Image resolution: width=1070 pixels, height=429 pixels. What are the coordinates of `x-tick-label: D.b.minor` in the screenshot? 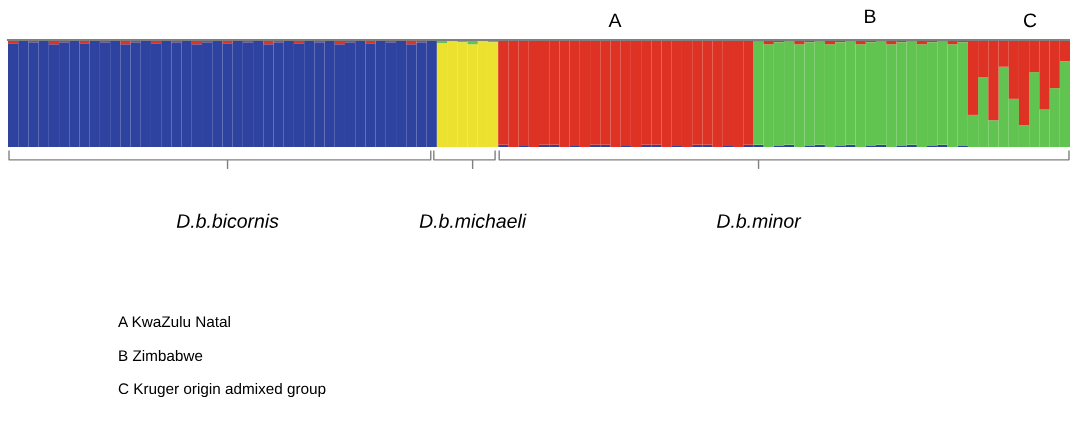 It's located at (759, 220).